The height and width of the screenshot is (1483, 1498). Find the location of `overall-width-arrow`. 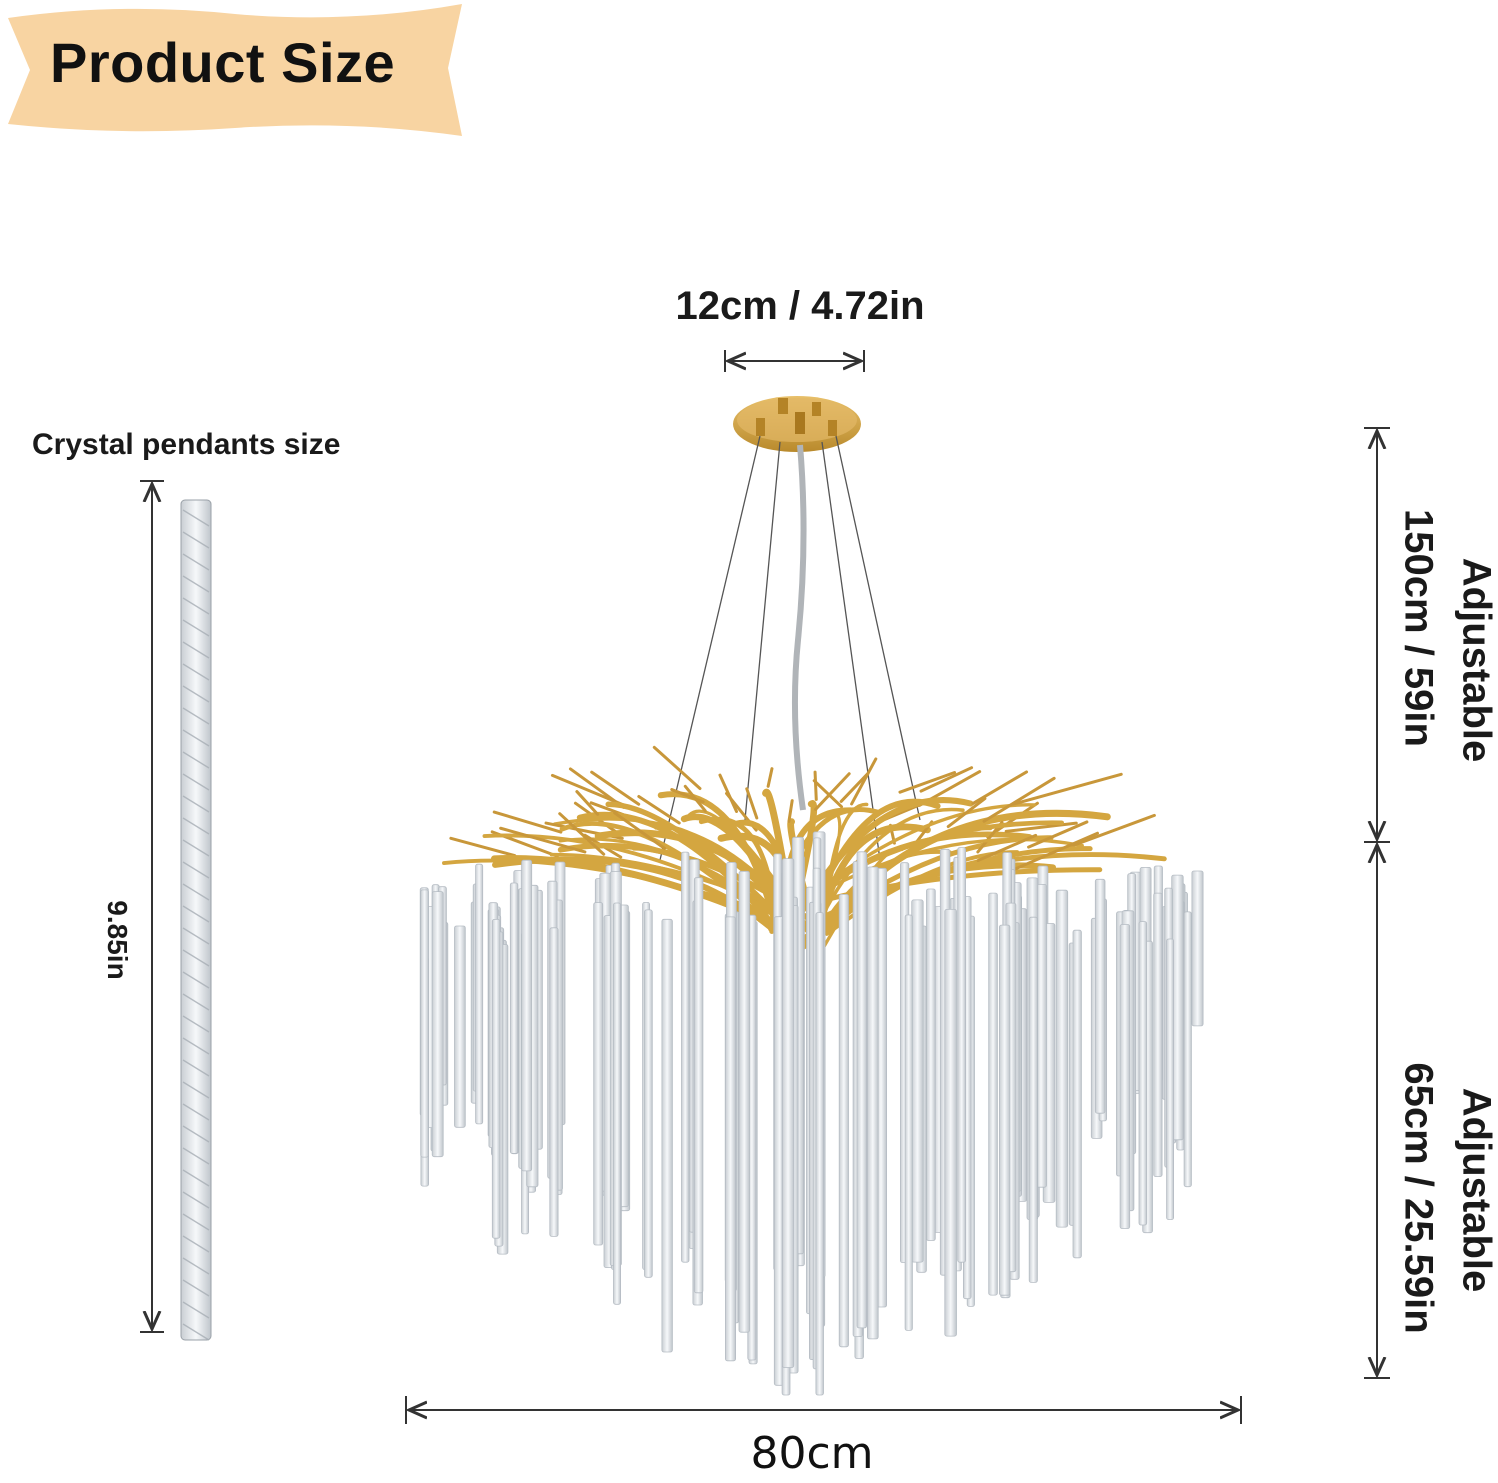

overall-width-arrow is located at coordinates (823, 1410).